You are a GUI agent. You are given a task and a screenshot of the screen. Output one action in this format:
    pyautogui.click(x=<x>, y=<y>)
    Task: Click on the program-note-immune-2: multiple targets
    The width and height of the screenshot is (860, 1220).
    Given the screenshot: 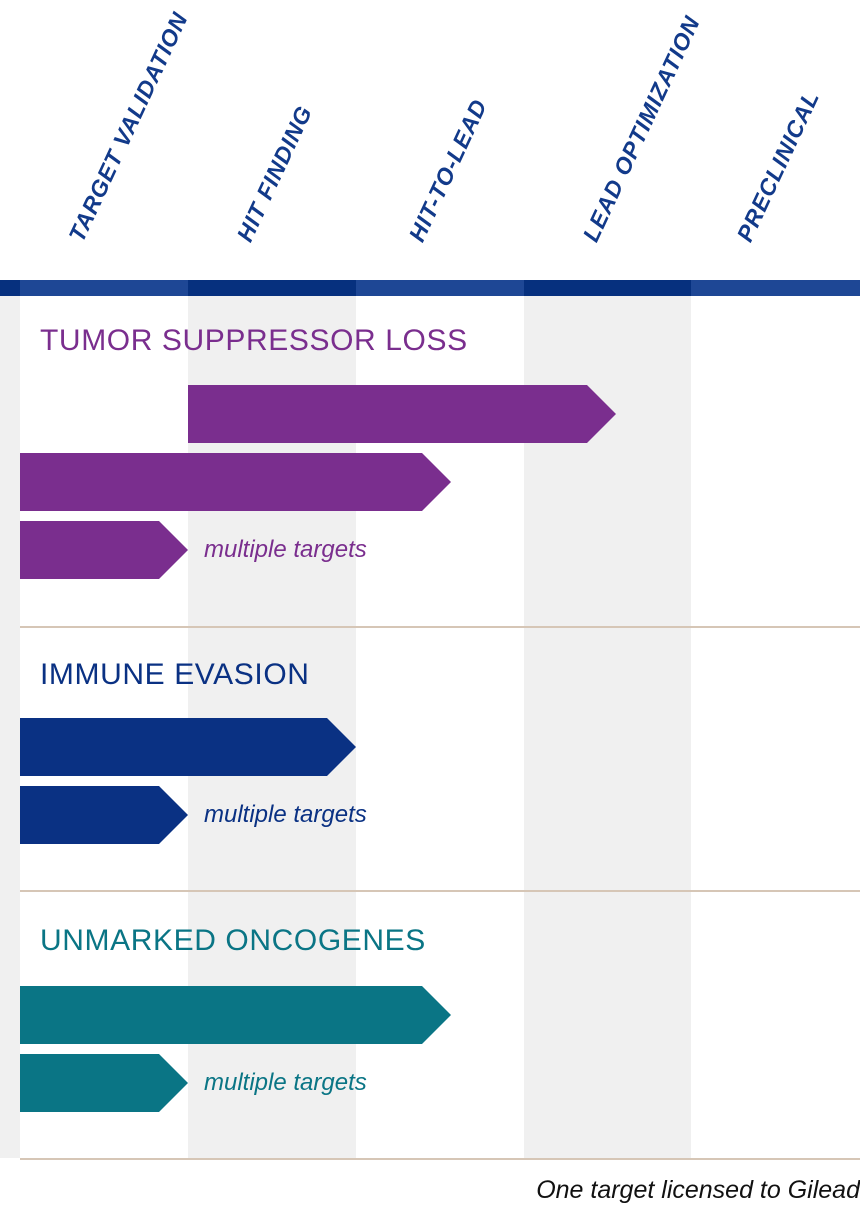 What is the action you would take?
    pyautogui.click(x=285, y=814)
    